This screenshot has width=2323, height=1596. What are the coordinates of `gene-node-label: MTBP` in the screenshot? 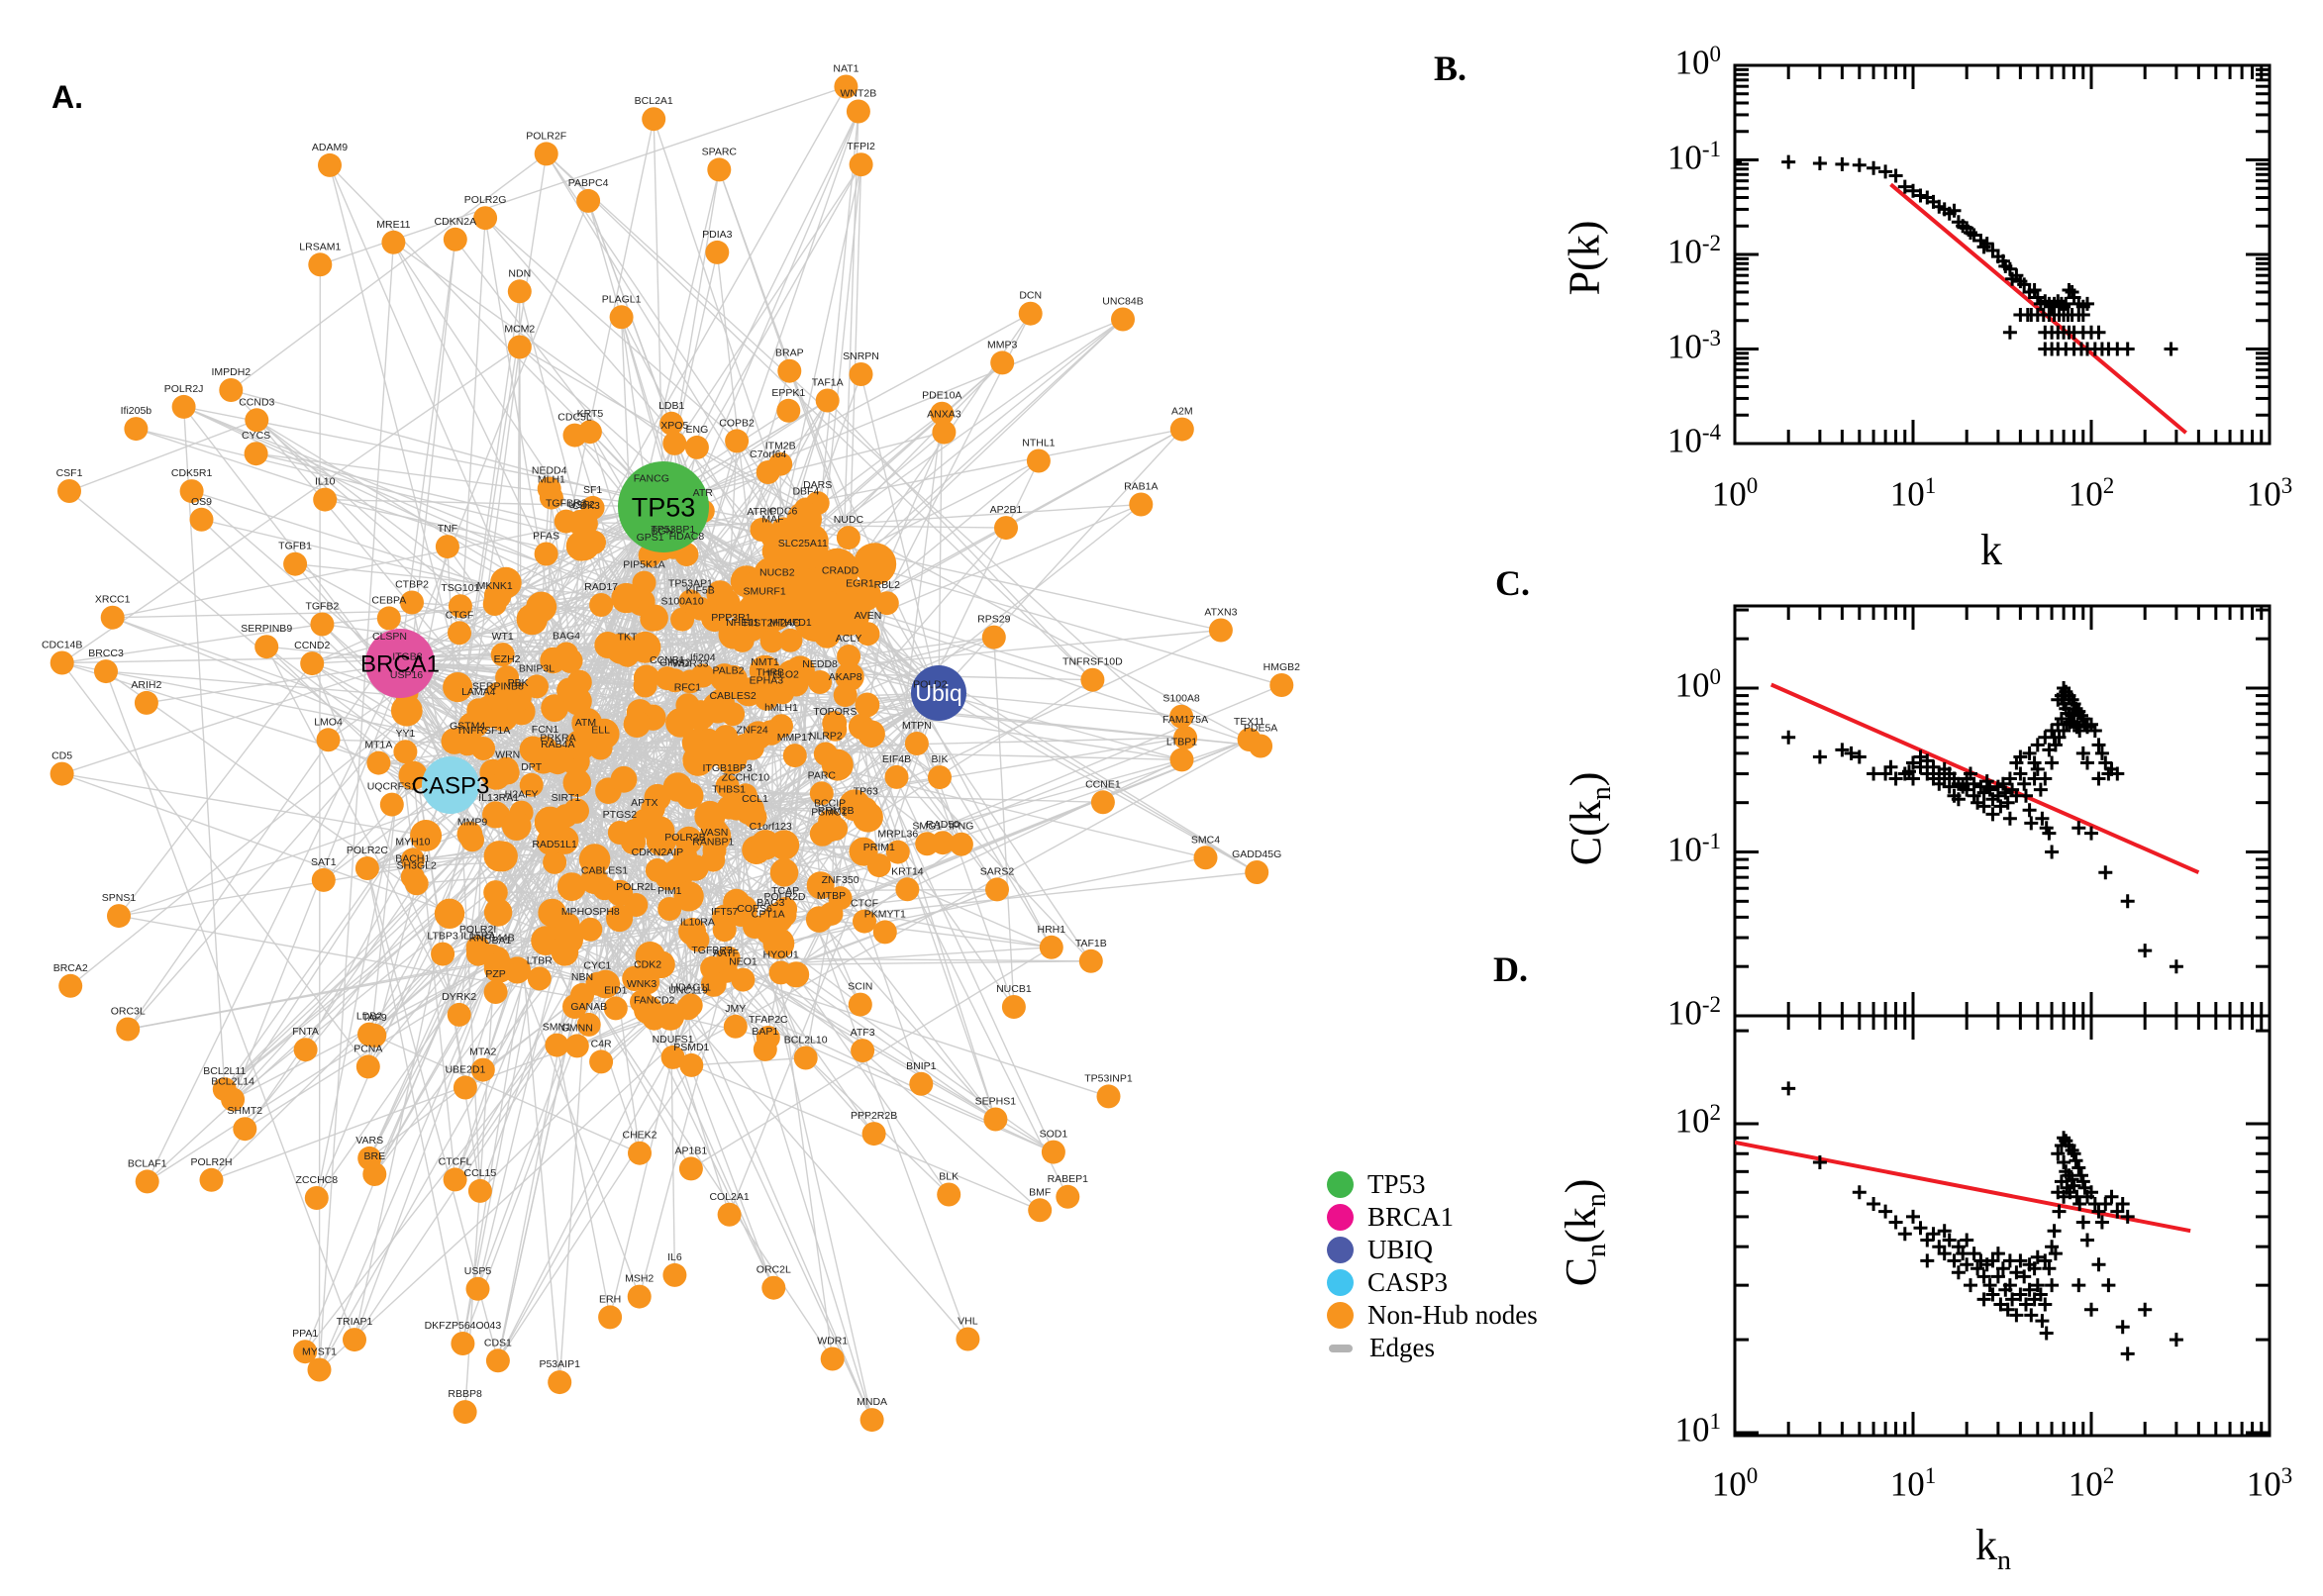 It's located at (831, 896).